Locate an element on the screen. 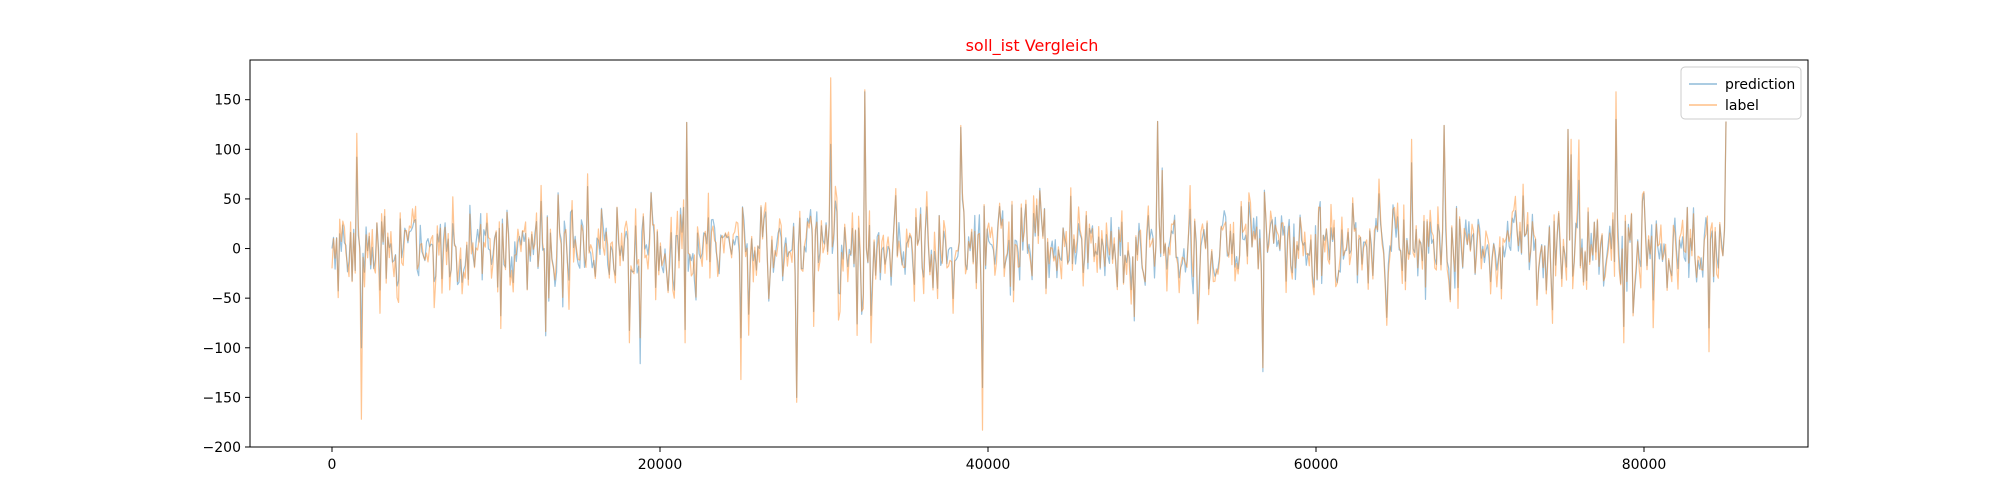 The image size is (2000, 500). legend: prediction label is located at coordinates (1741, 93).